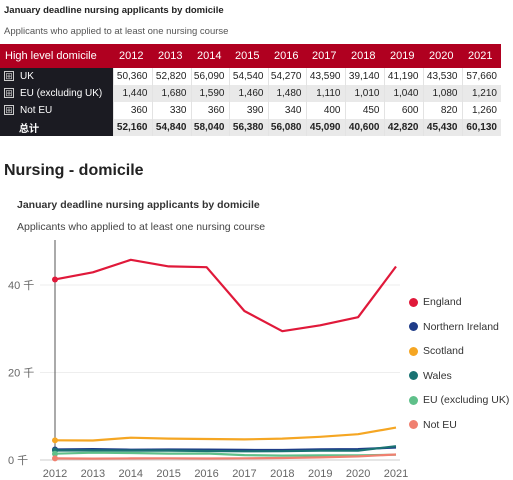 The width and height of the screenshot is (513, 480). What do you see at coordinates (282, 474) in the screenshot?
I see `x-tick-label: 2018` at bounding box center [282, 474].